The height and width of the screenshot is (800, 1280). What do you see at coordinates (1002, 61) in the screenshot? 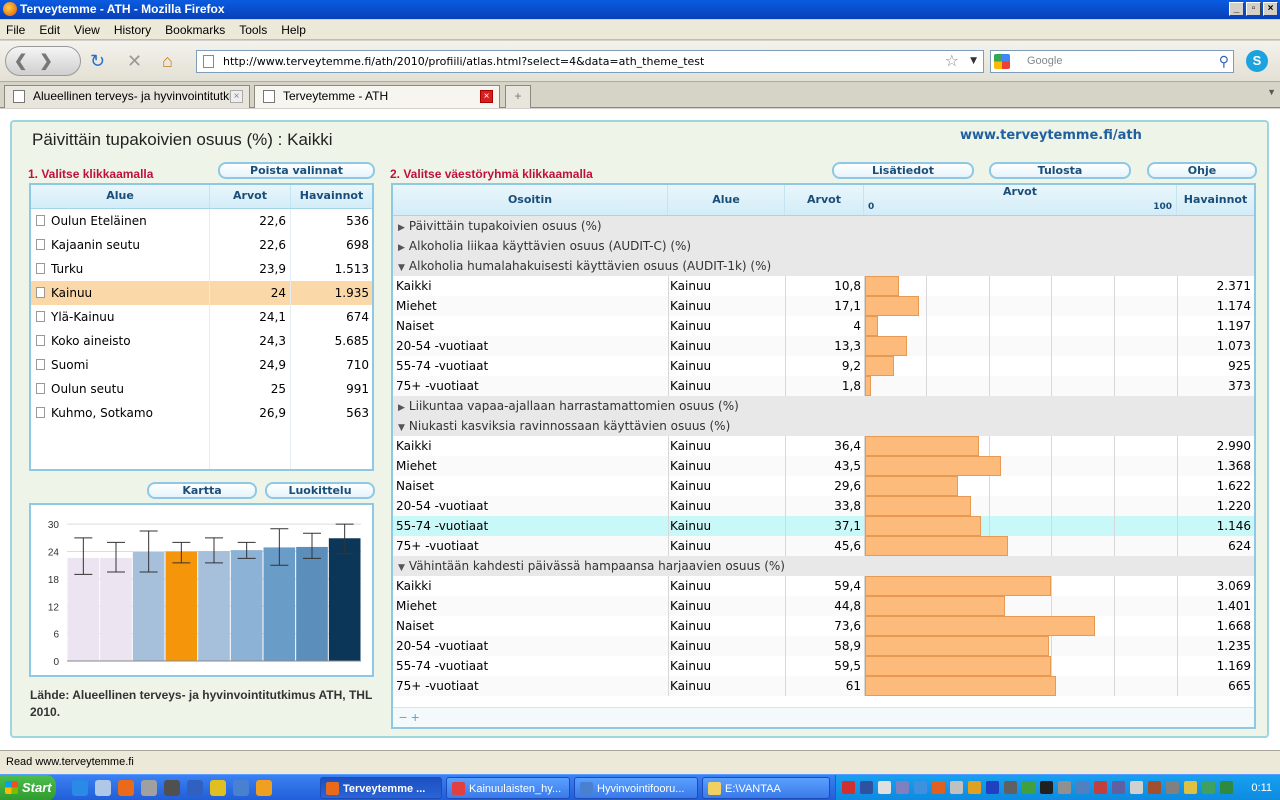
I see `google-icon` at bounding box center [1002, 61].